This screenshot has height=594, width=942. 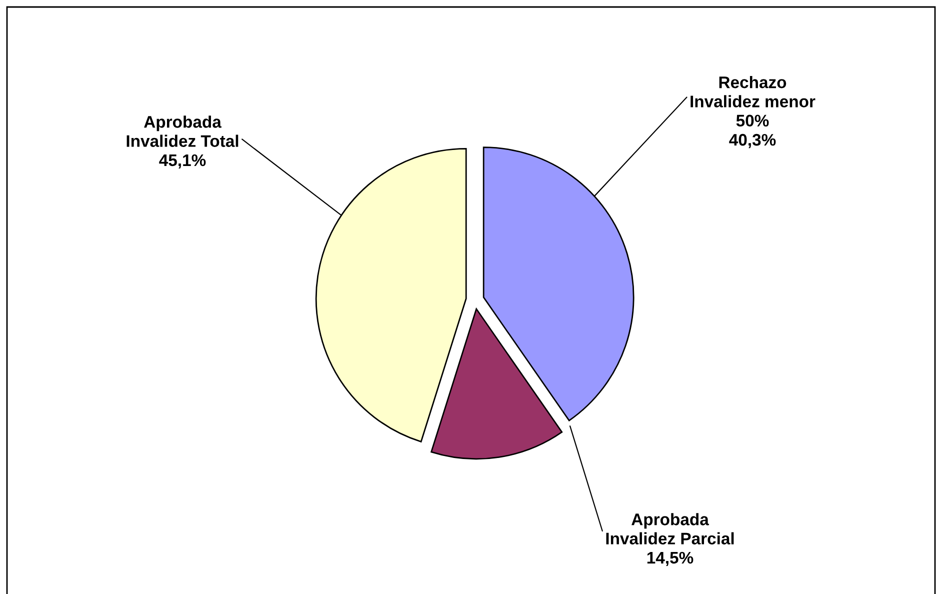 What do you see at coordinates (182, 131) in the screenshot?
I see `slice-label: Aprobada Invalidez Total` at bounding box center [182, 131].